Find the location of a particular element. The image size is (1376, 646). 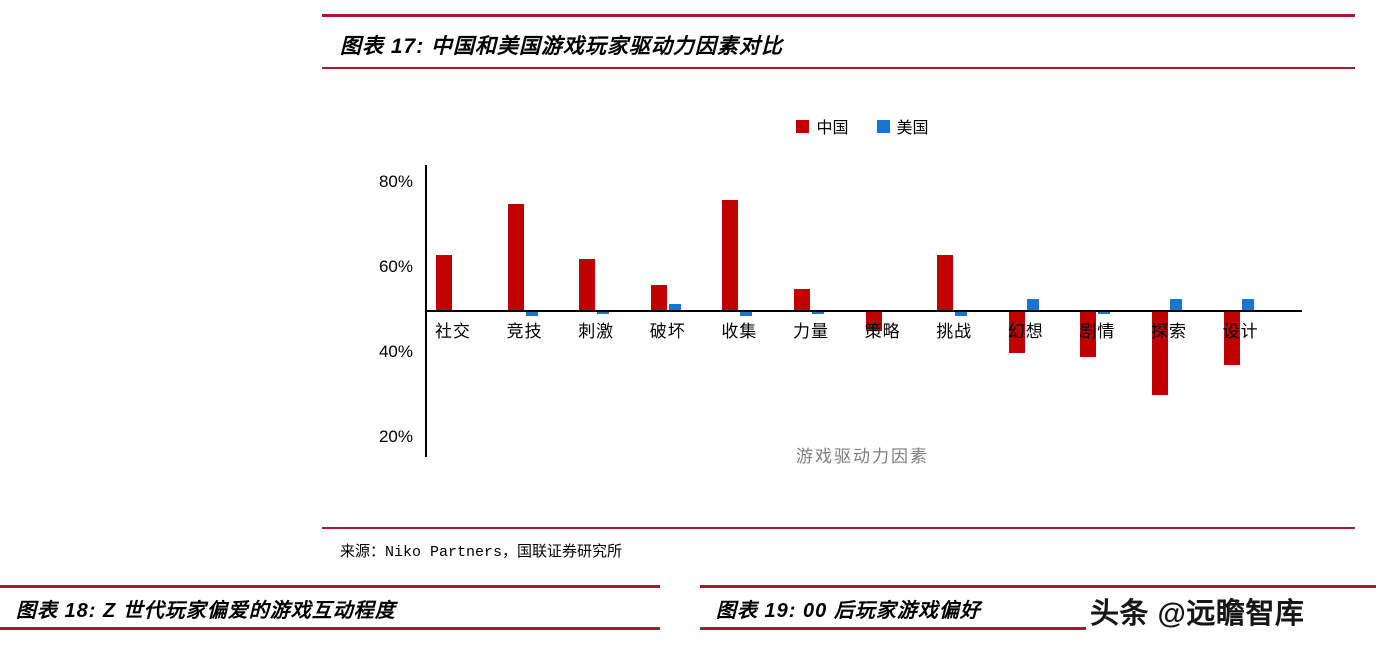

legend-item-美国: 美国 is located at coordinates (902, 126).